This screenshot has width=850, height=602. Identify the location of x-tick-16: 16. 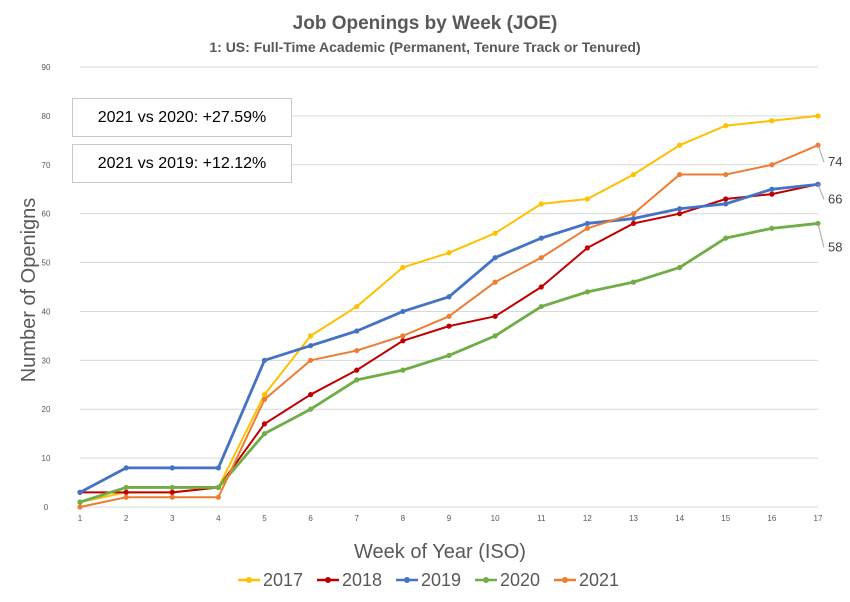
(771, 518).